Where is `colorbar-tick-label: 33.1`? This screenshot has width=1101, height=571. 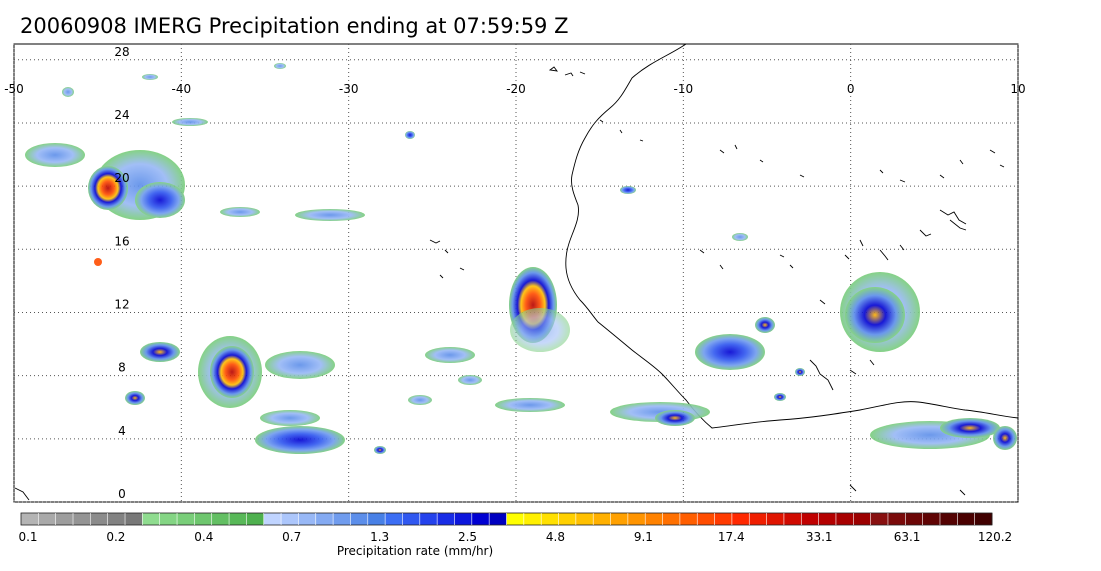 colorbar-tick-label: 33.1 is located at coordinates (819, 537).